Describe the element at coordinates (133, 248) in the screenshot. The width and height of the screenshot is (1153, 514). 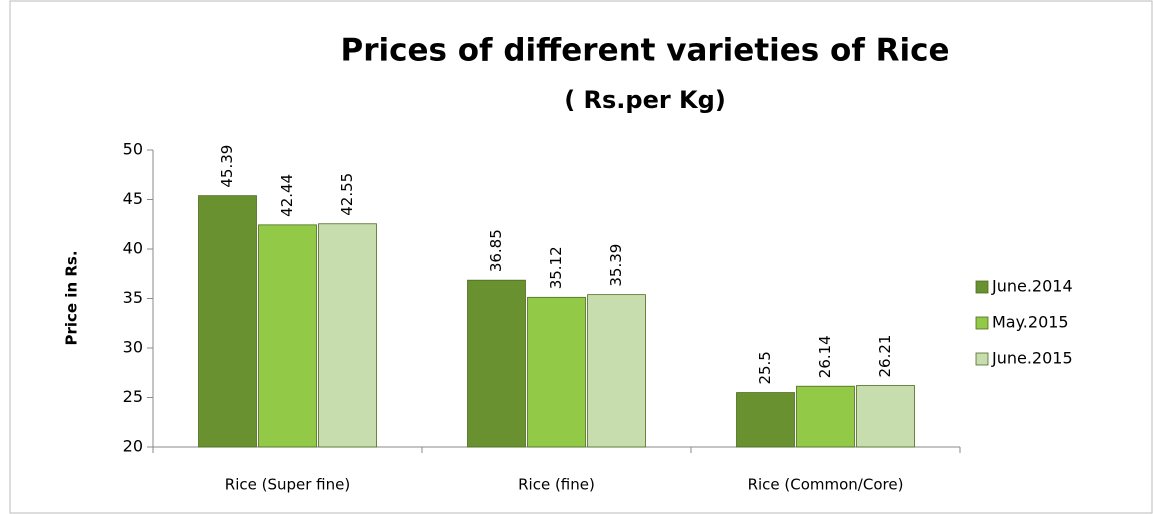
I see `y-tick-label: 40` at that location.